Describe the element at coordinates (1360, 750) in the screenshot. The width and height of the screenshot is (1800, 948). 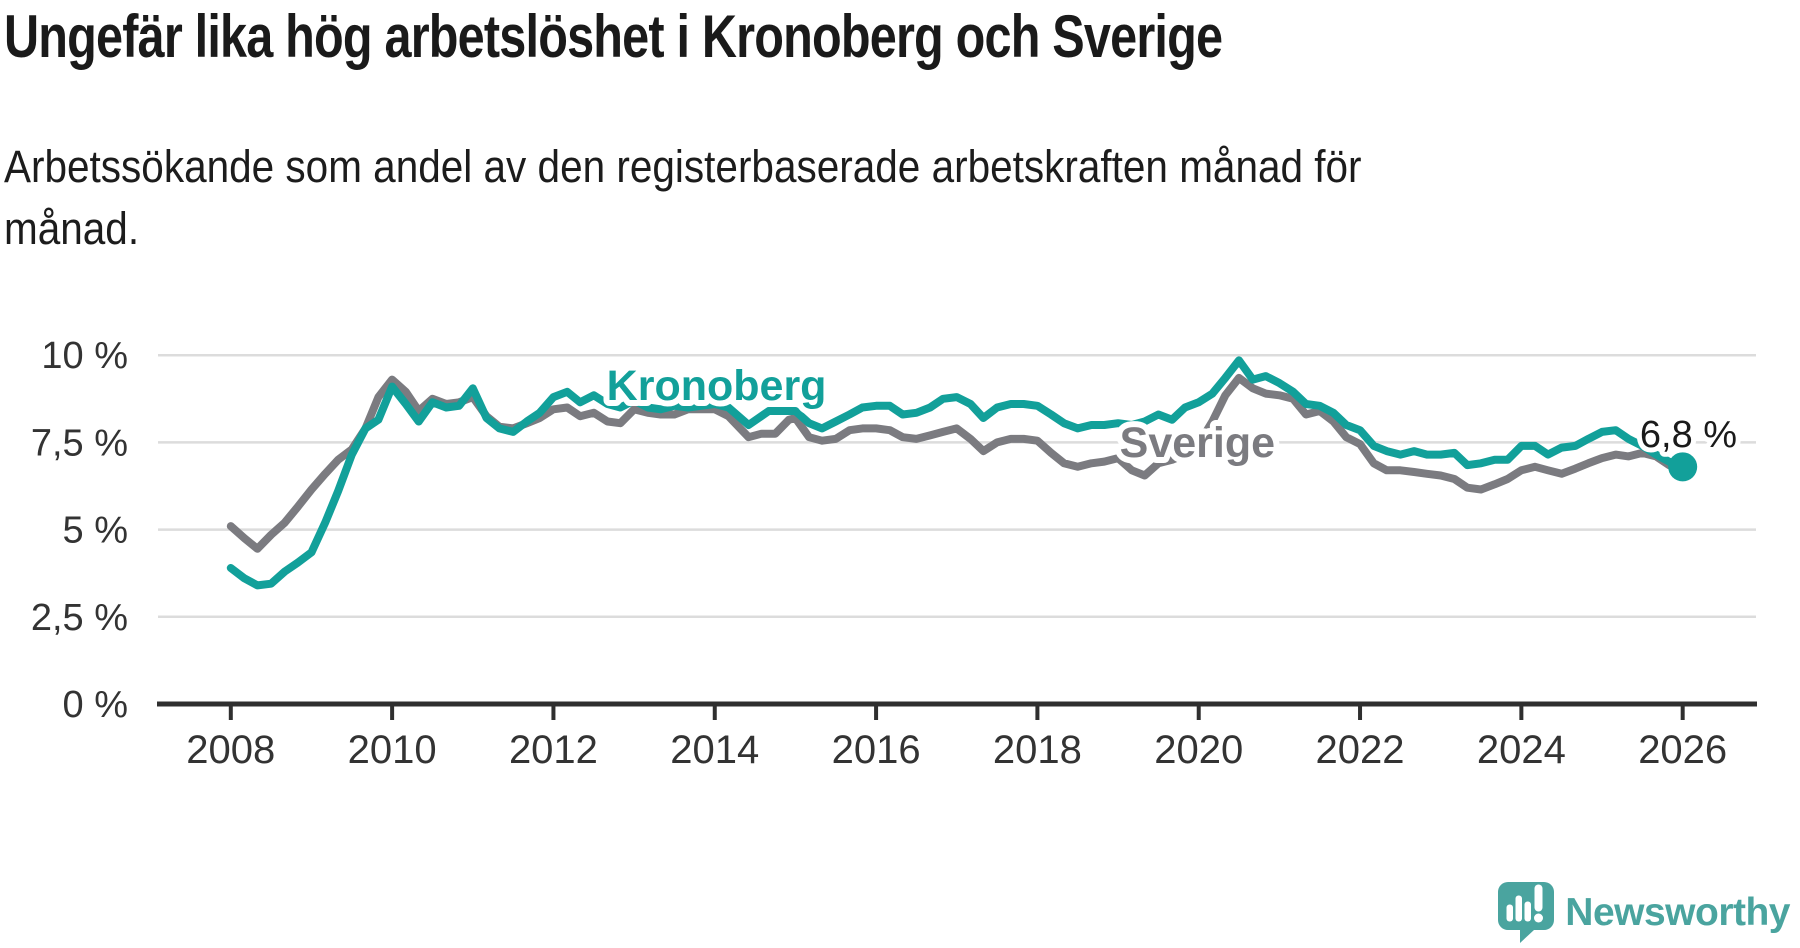
I see `x-axis-tick-label: 2022` at that location.